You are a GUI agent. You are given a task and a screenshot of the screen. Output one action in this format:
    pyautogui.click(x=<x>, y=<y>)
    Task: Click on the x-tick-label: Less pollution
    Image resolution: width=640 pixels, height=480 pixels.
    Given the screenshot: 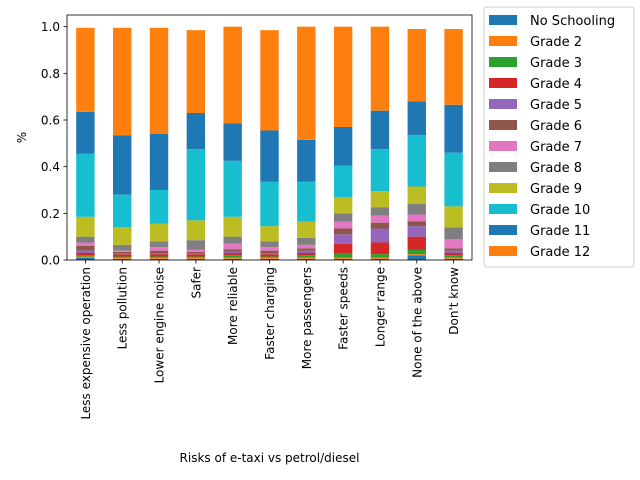 What is the action you would take?
    pyautogui.click(x=123, y=308)
    